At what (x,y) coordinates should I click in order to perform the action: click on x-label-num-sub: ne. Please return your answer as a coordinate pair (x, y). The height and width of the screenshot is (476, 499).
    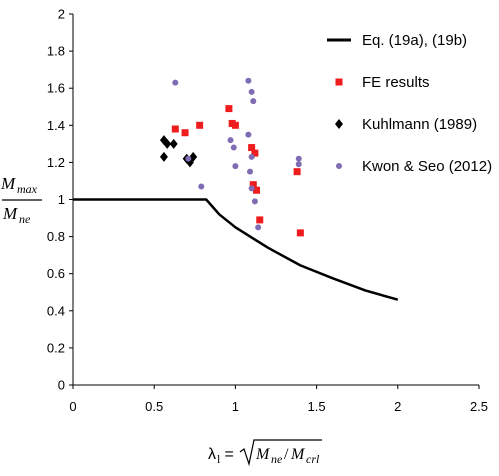
    Looking at the image, I should click on (277, 459).